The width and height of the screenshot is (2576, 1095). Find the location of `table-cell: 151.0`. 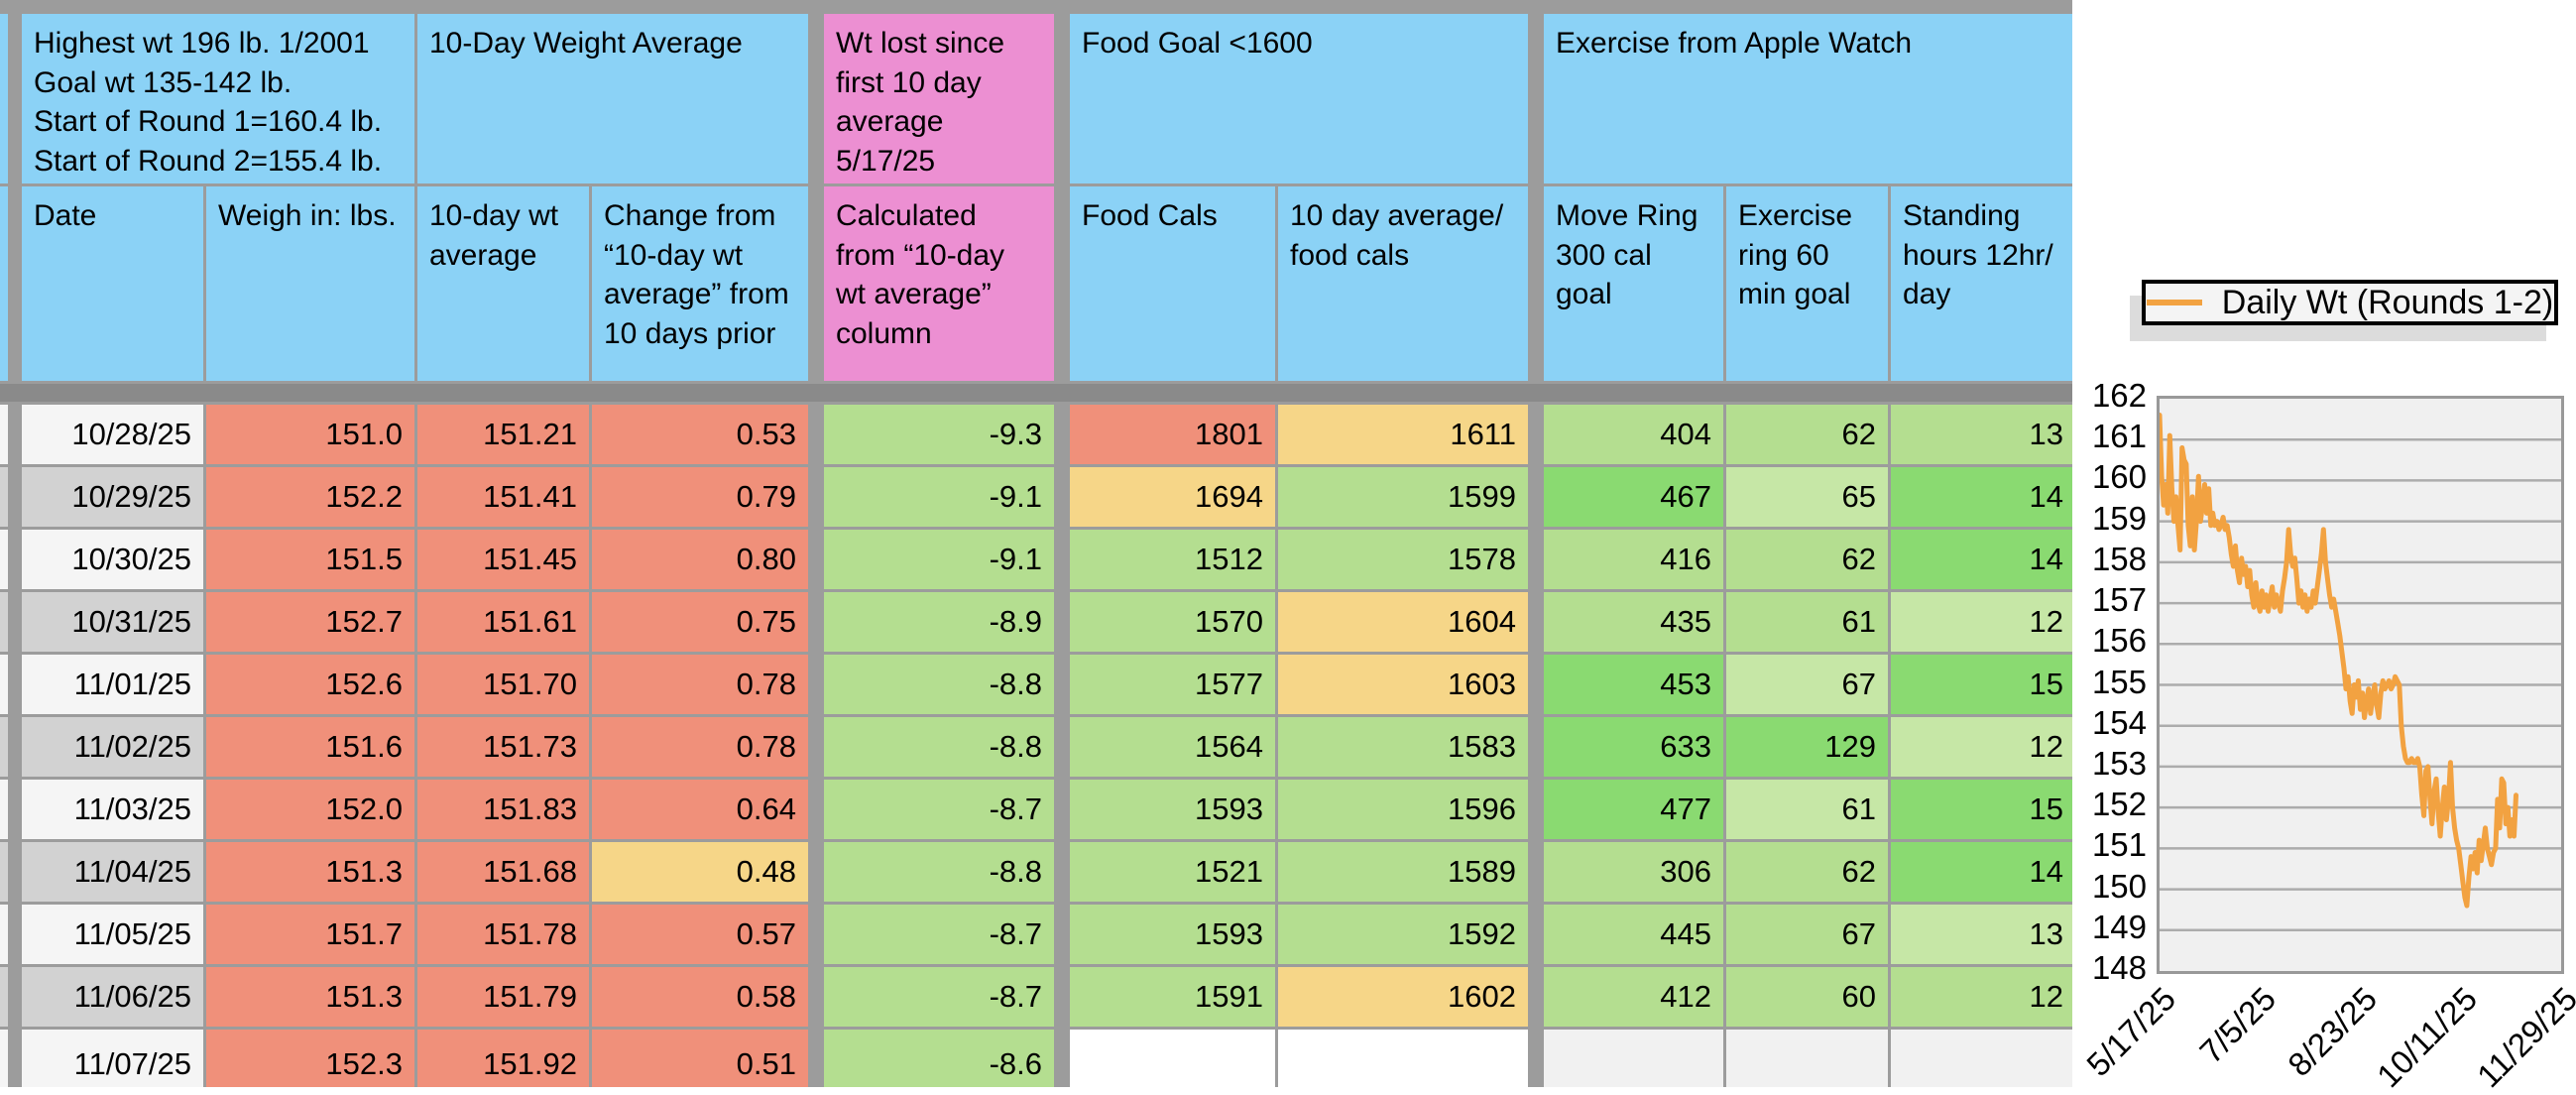

table-cell: 151.0 is located at coordinates (310, 435).